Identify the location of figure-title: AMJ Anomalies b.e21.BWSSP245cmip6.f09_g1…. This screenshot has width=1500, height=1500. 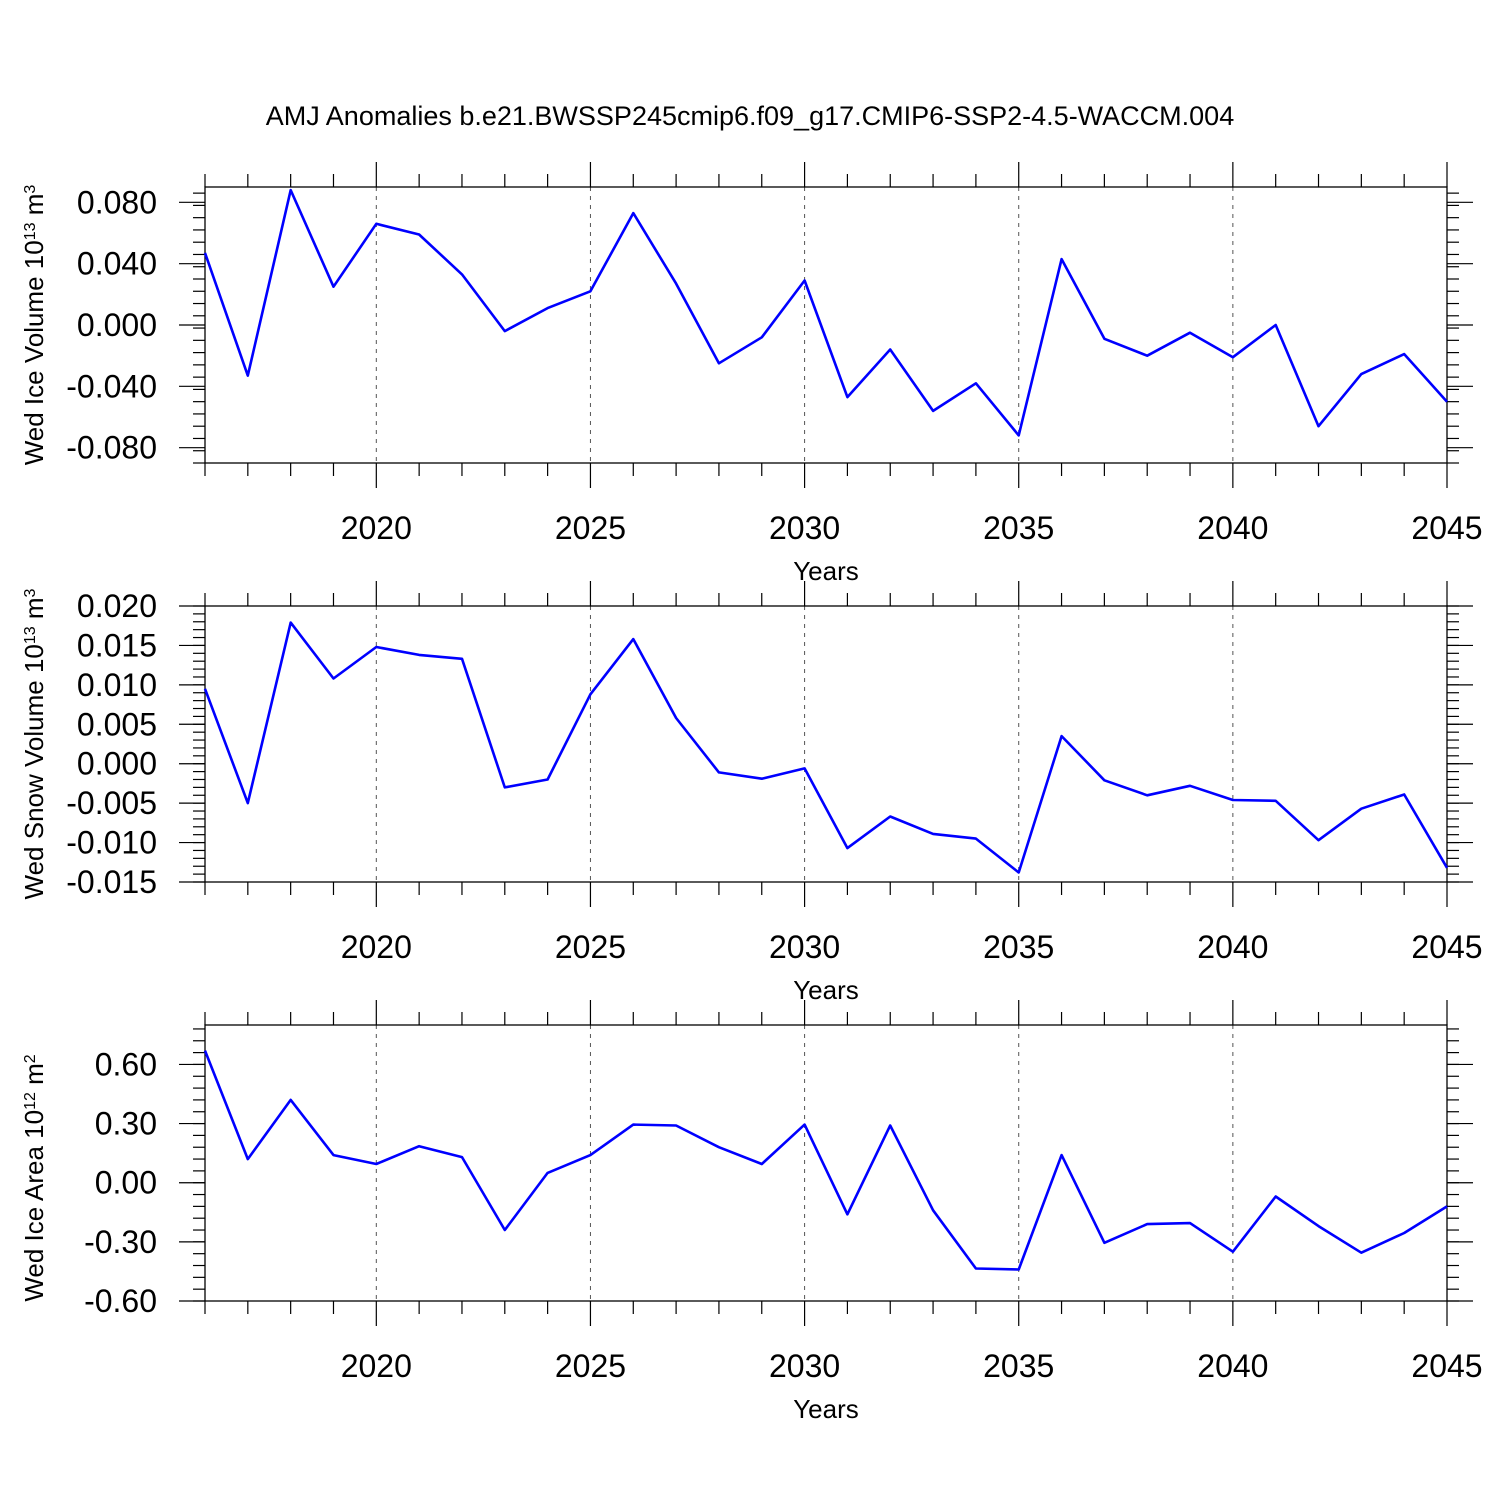
(750, 116).